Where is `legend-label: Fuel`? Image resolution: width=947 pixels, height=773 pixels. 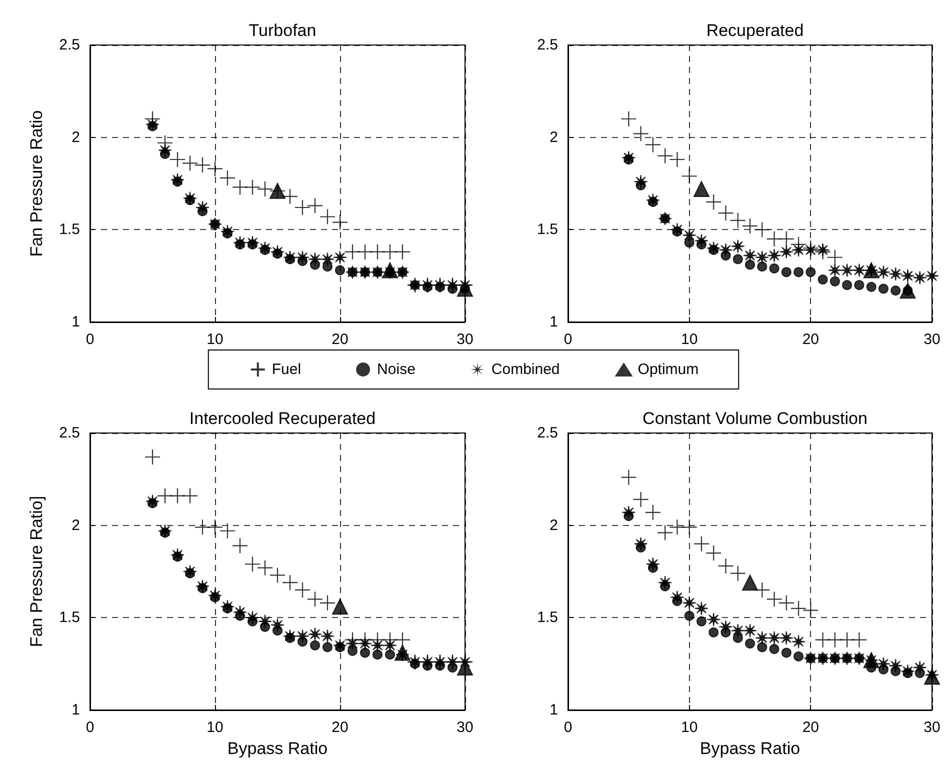 legend-label: Fuel is located at coordinates (287, 369).